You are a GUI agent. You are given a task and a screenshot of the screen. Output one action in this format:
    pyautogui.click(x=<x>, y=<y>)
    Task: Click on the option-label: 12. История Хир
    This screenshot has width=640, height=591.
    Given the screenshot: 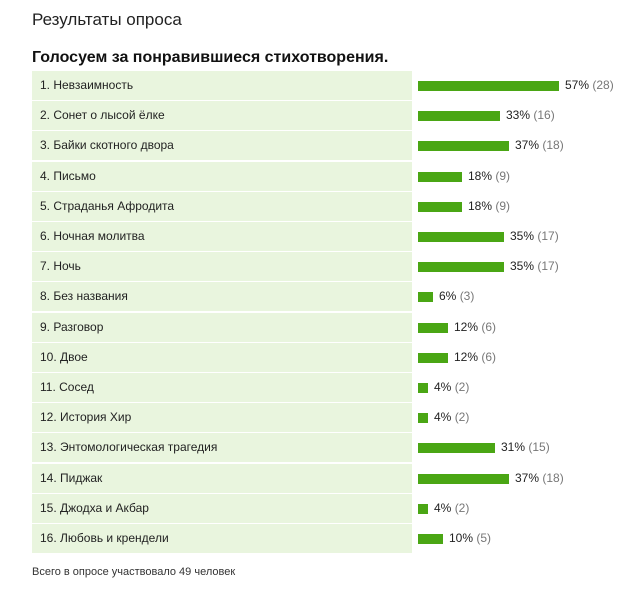 What is the action you would take?
    pyautogui.click(x=222, y=418)
    